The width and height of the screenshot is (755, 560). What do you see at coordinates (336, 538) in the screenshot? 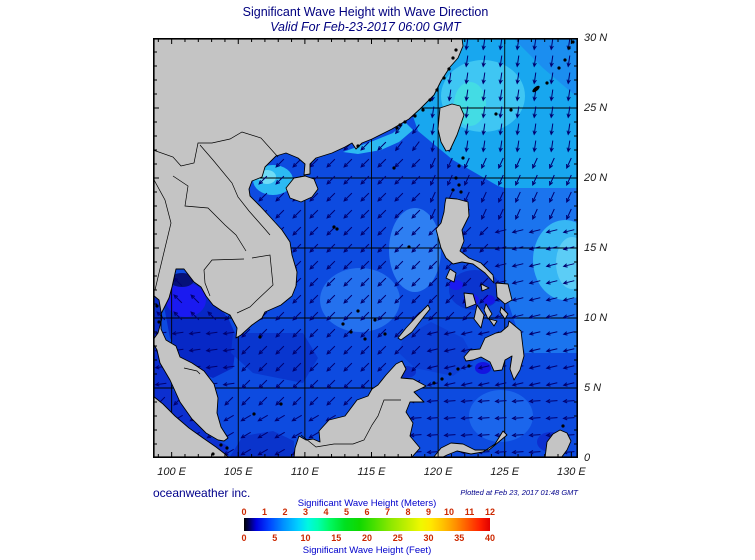
I see `feet-tick: 15` at bounding box center [336, 538].